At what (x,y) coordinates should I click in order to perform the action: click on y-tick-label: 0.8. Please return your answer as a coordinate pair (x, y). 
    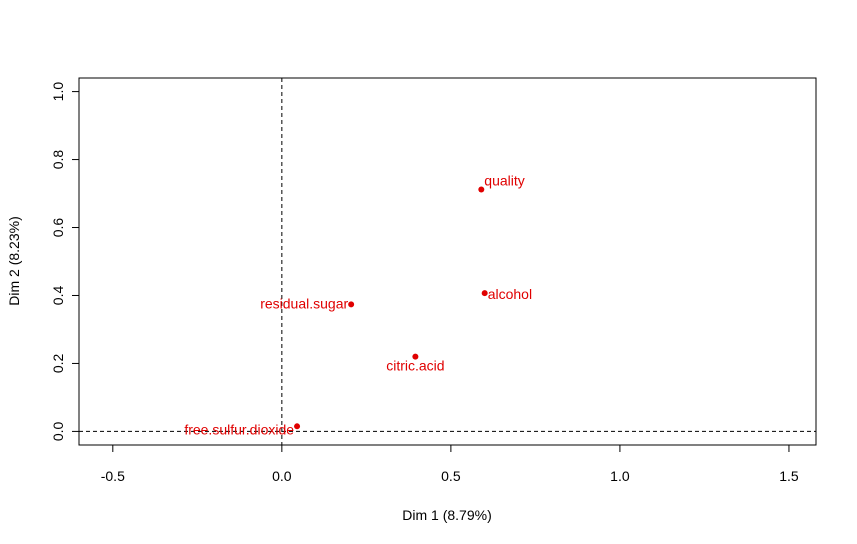
    Looking at the image, I should click on (58, 160).